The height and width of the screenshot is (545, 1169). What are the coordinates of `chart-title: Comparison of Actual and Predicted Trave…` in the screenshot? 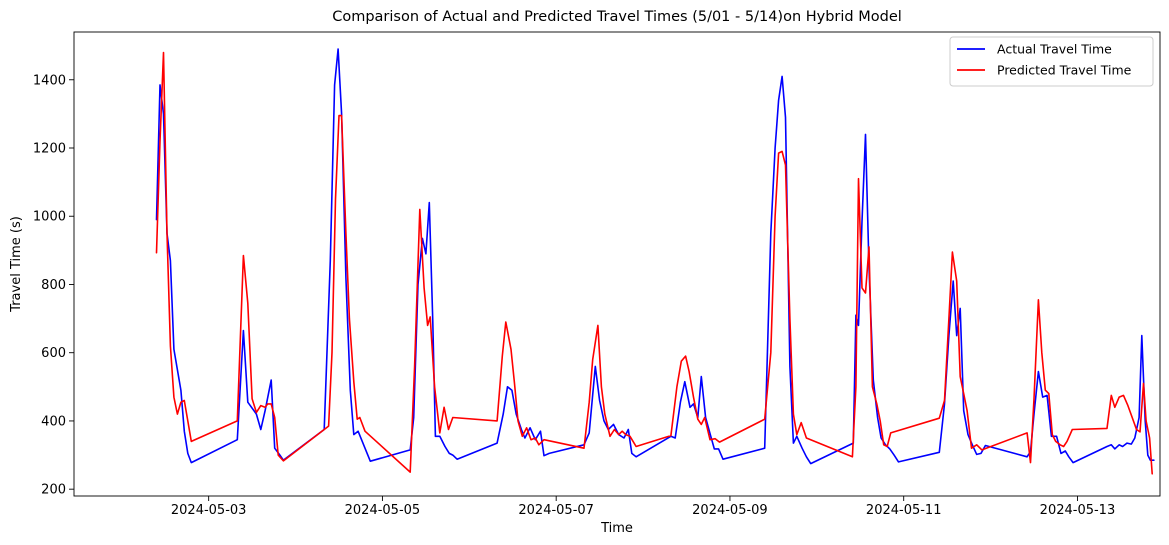 It's located at (617, 17).